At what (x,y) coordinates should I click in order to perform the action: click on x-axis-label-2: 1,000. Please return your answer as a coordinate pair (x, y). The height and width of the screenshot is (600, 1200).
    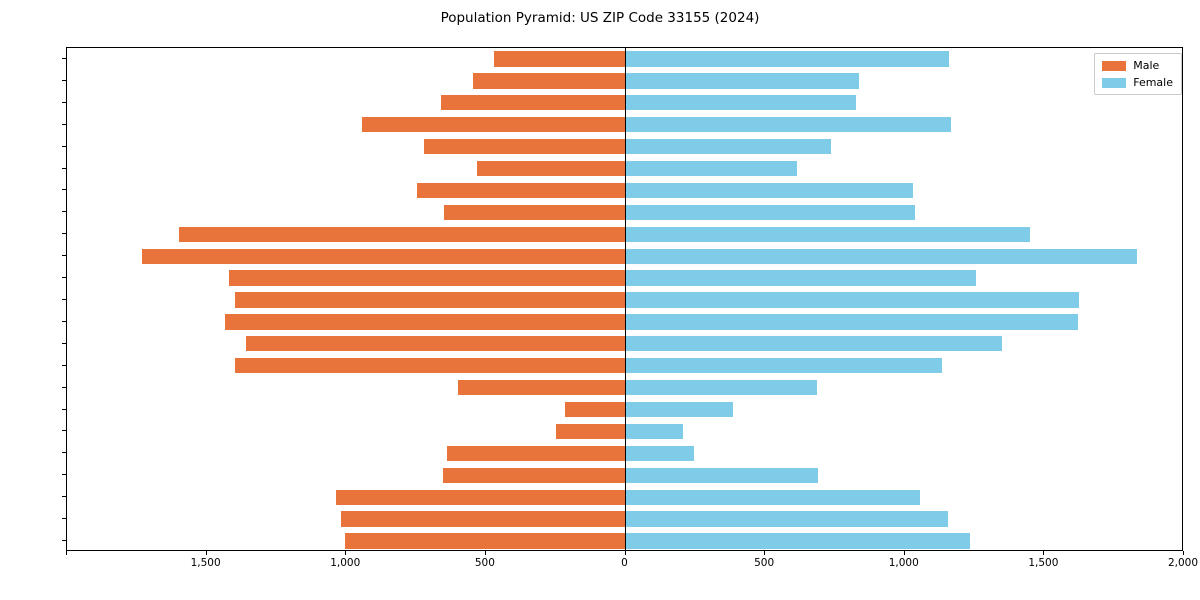
    Looking at the image, I should click on (345, 563).